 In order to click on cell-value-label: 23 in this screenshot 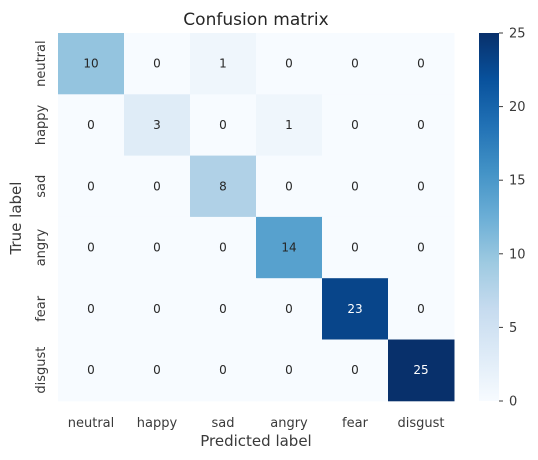, I will do `click(354, 309)`.